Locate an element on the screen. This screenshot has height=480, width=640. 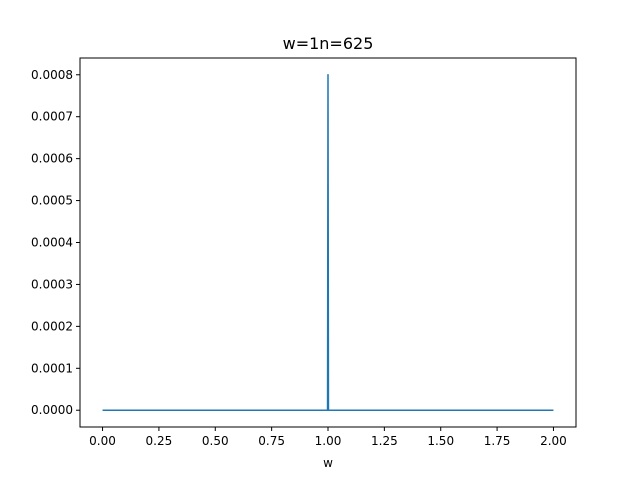
x-tick-label: 0.00 is located at coordinates (102, 441).